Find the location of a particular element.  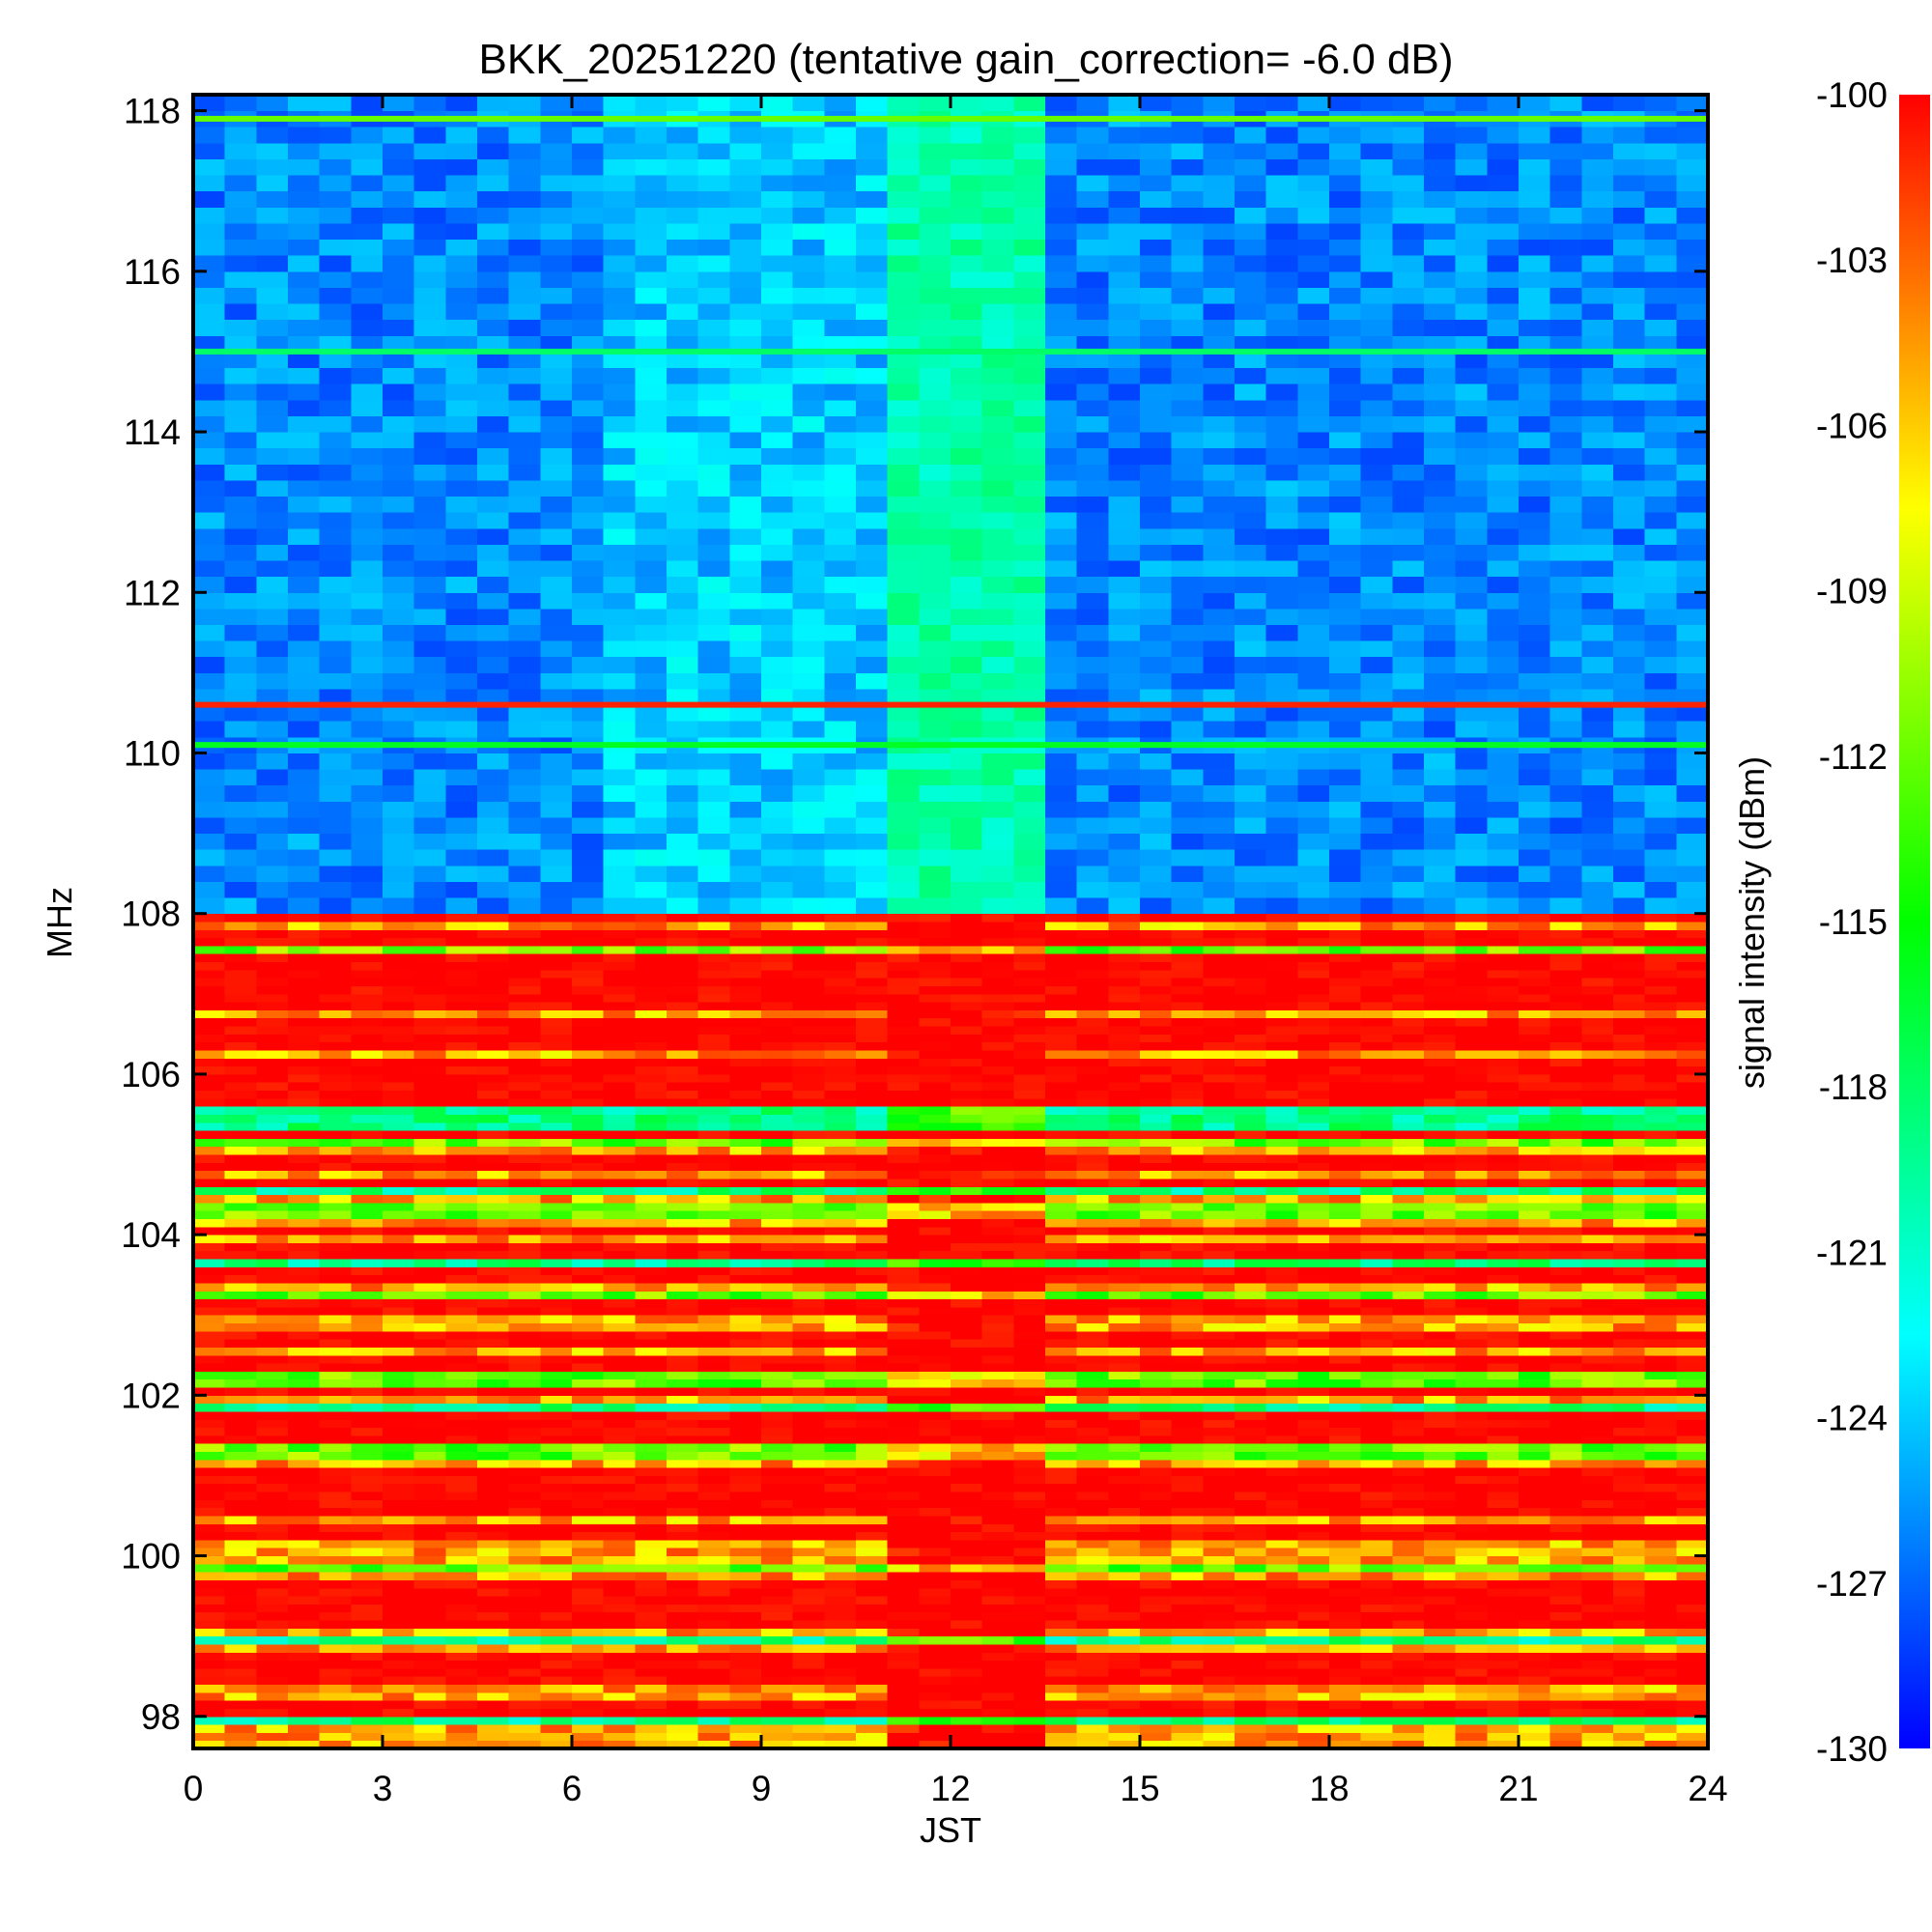

x-tick-label: 18 is located at coordinates (1329, 1788).